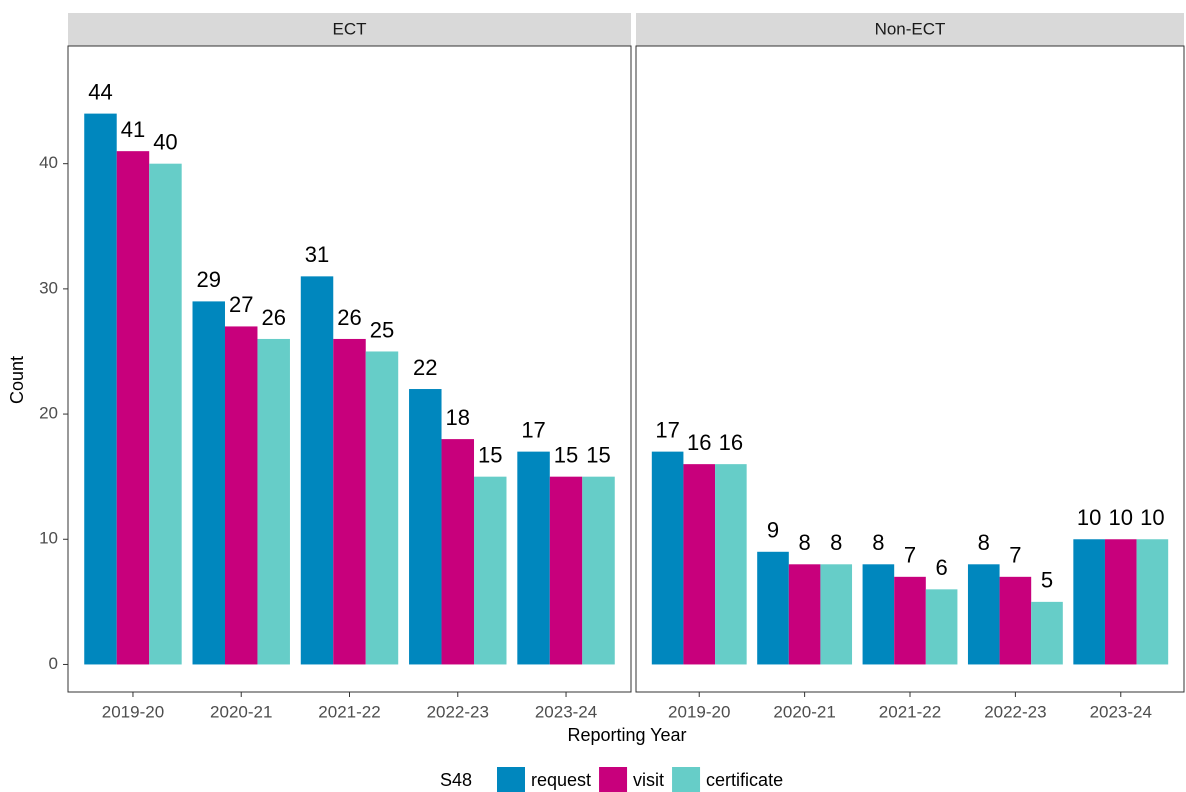 This screenshot has width=1186, height=792. Describe the element at coordinates (561, 780) in the screenshot. I see `legend-label: request` at that location.